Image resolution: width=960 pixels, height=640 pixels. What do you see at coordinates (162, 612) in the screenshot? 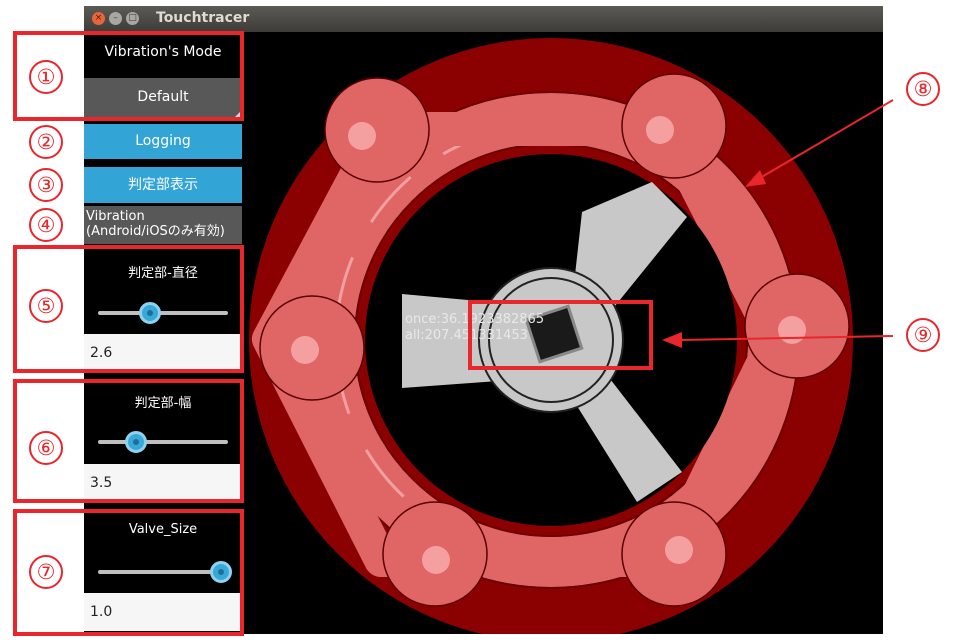
I see `valve-size-value-field: 1.0` at bounding box center [162, 612].